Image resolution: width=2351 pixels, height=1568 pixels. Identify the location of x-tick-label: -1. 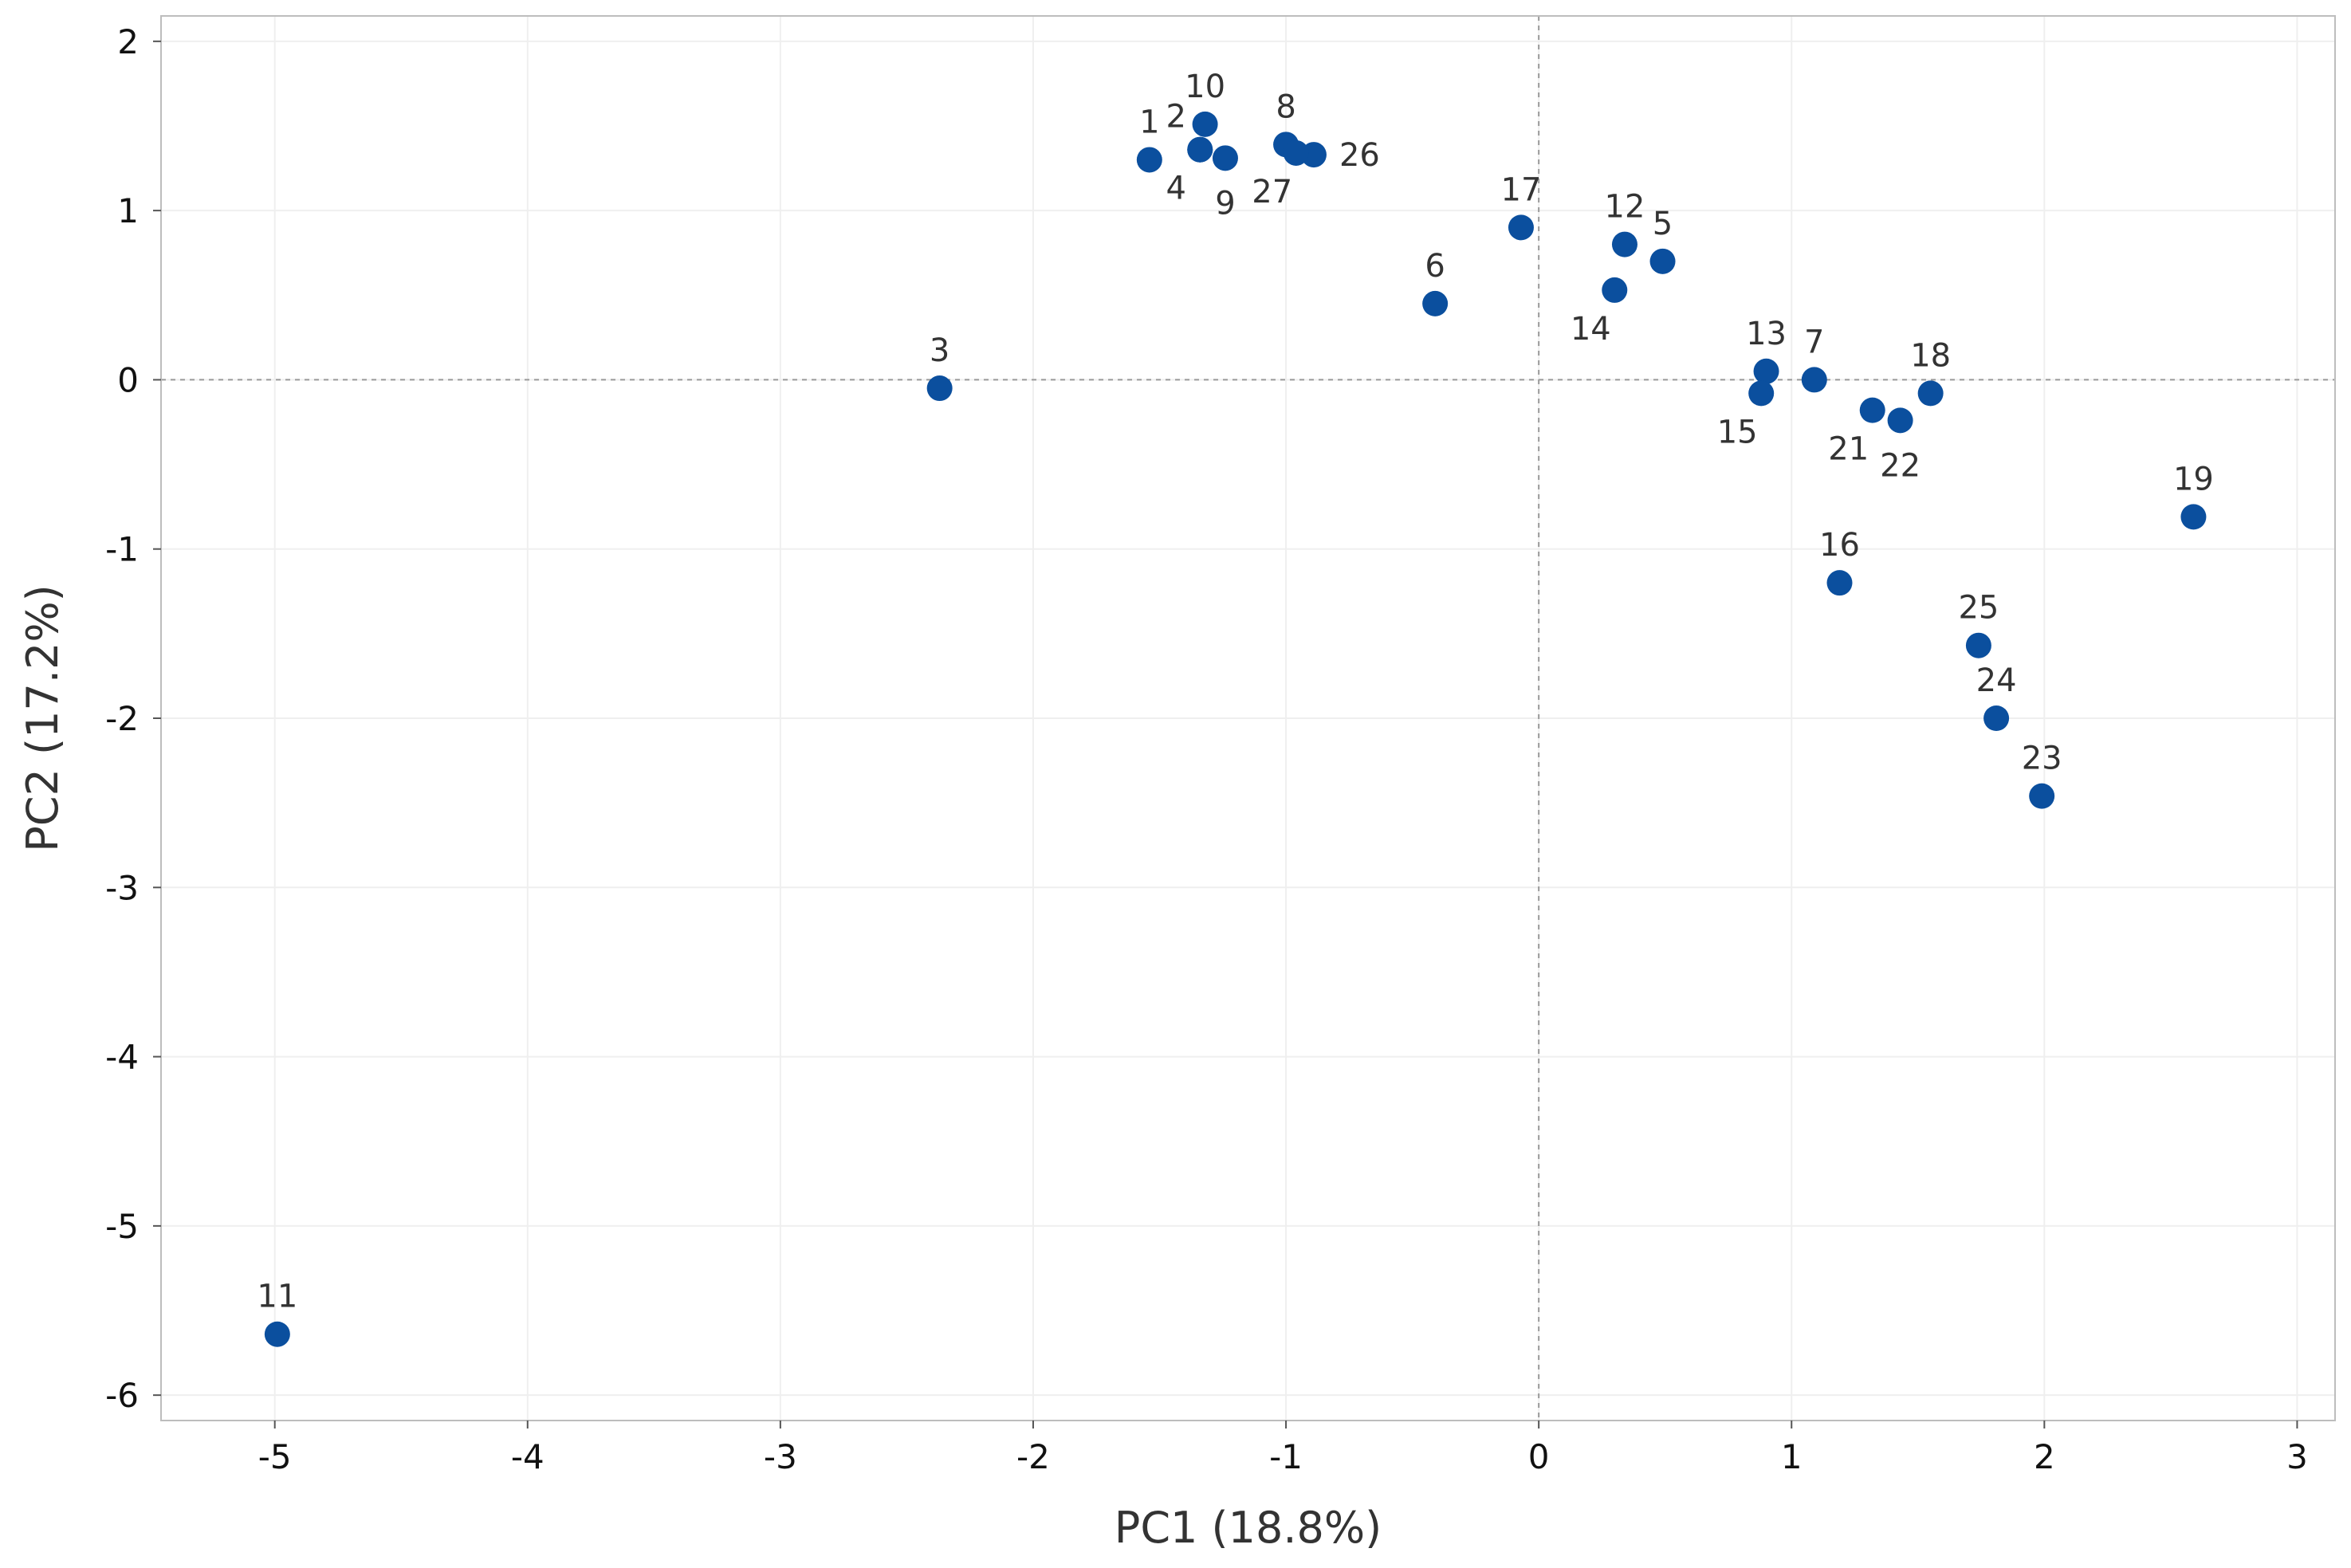
(1286, 1457).